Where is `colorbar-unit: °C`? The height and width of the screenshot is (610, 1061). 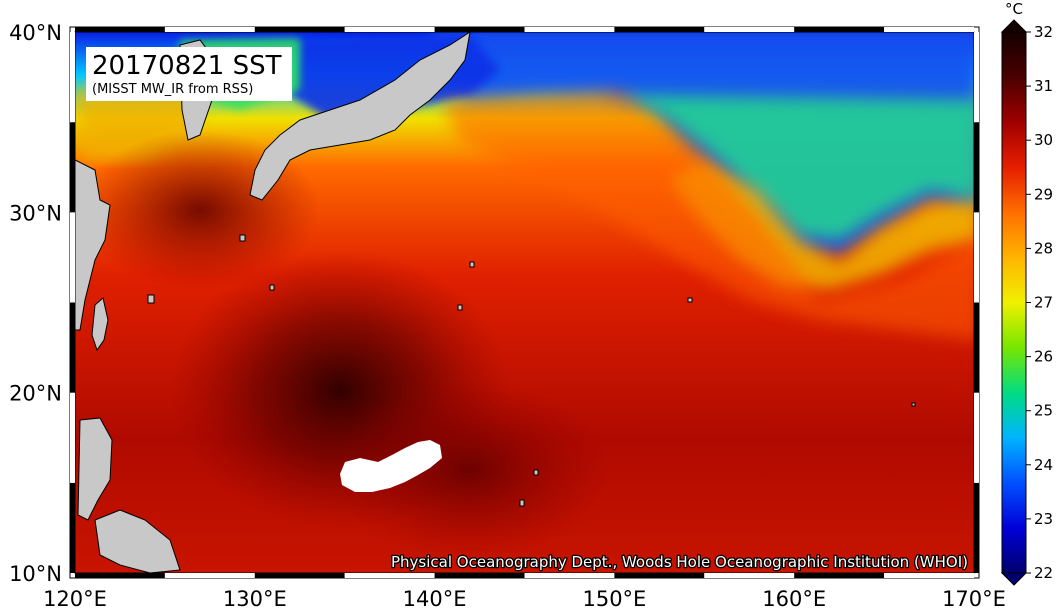 colorbar-unit: °C is located at coordinates (1014, 9).